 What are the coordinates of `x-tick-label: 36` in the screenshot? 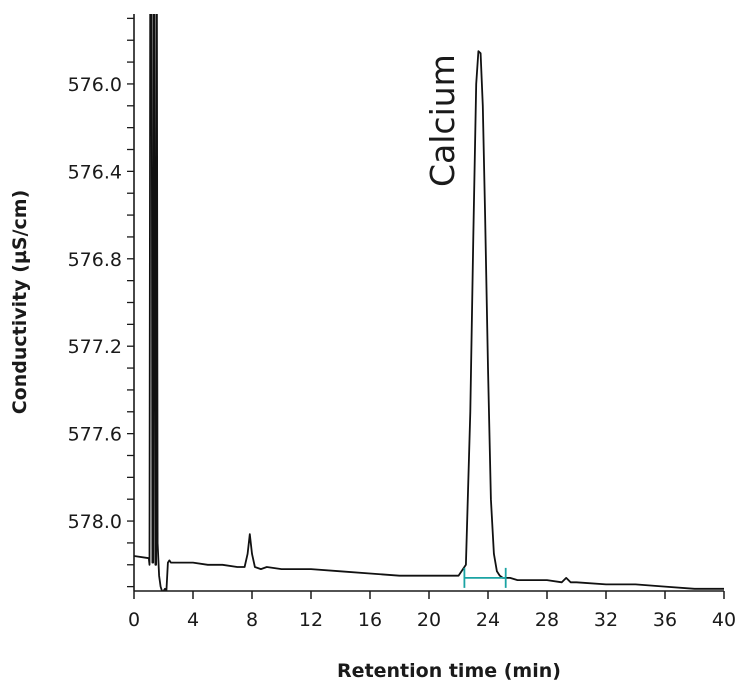 It's located at (665, 620).